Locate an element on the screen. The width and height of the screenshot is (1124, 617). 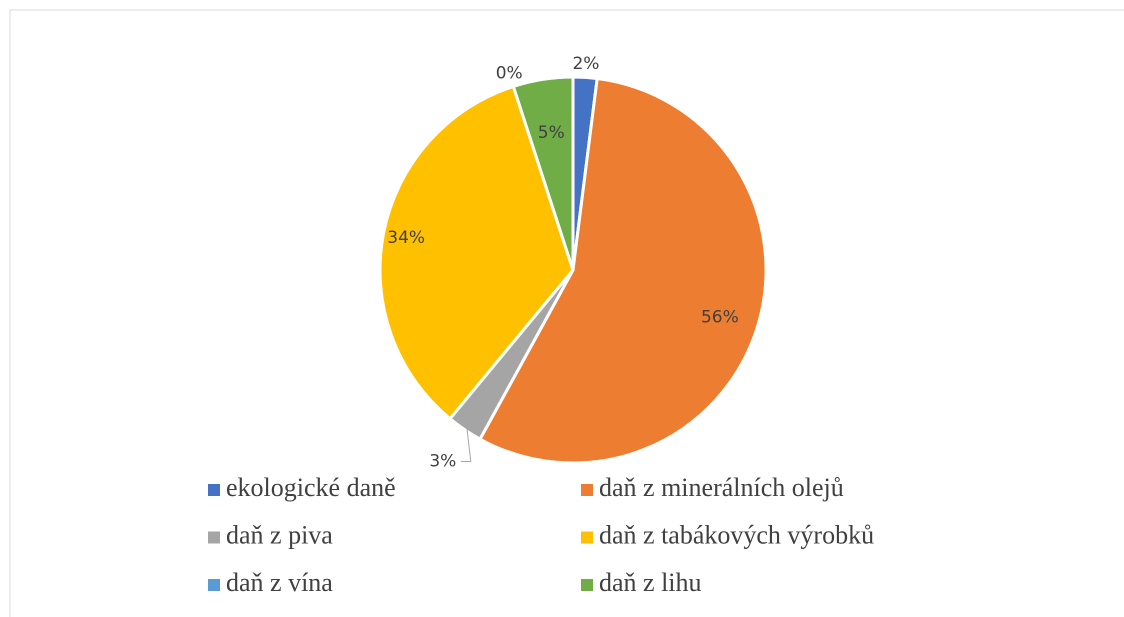
legend-label: daň z tabákových výrobků is located at coordinates (736, 534).